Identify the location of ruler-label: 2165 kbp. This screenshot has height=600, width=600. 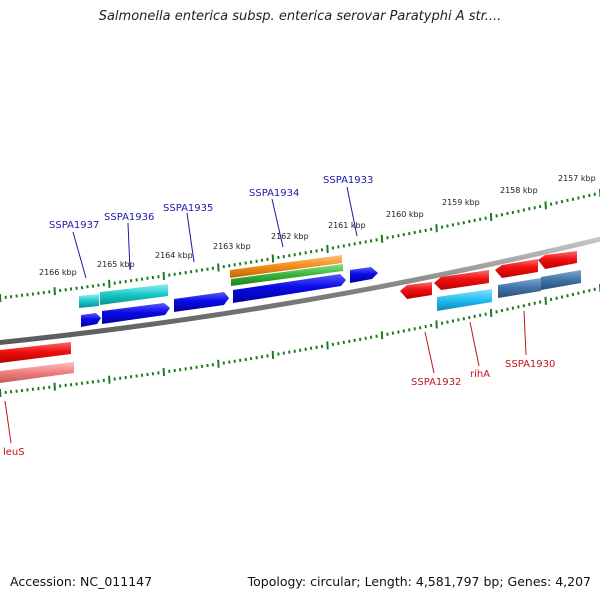
(116, 264).